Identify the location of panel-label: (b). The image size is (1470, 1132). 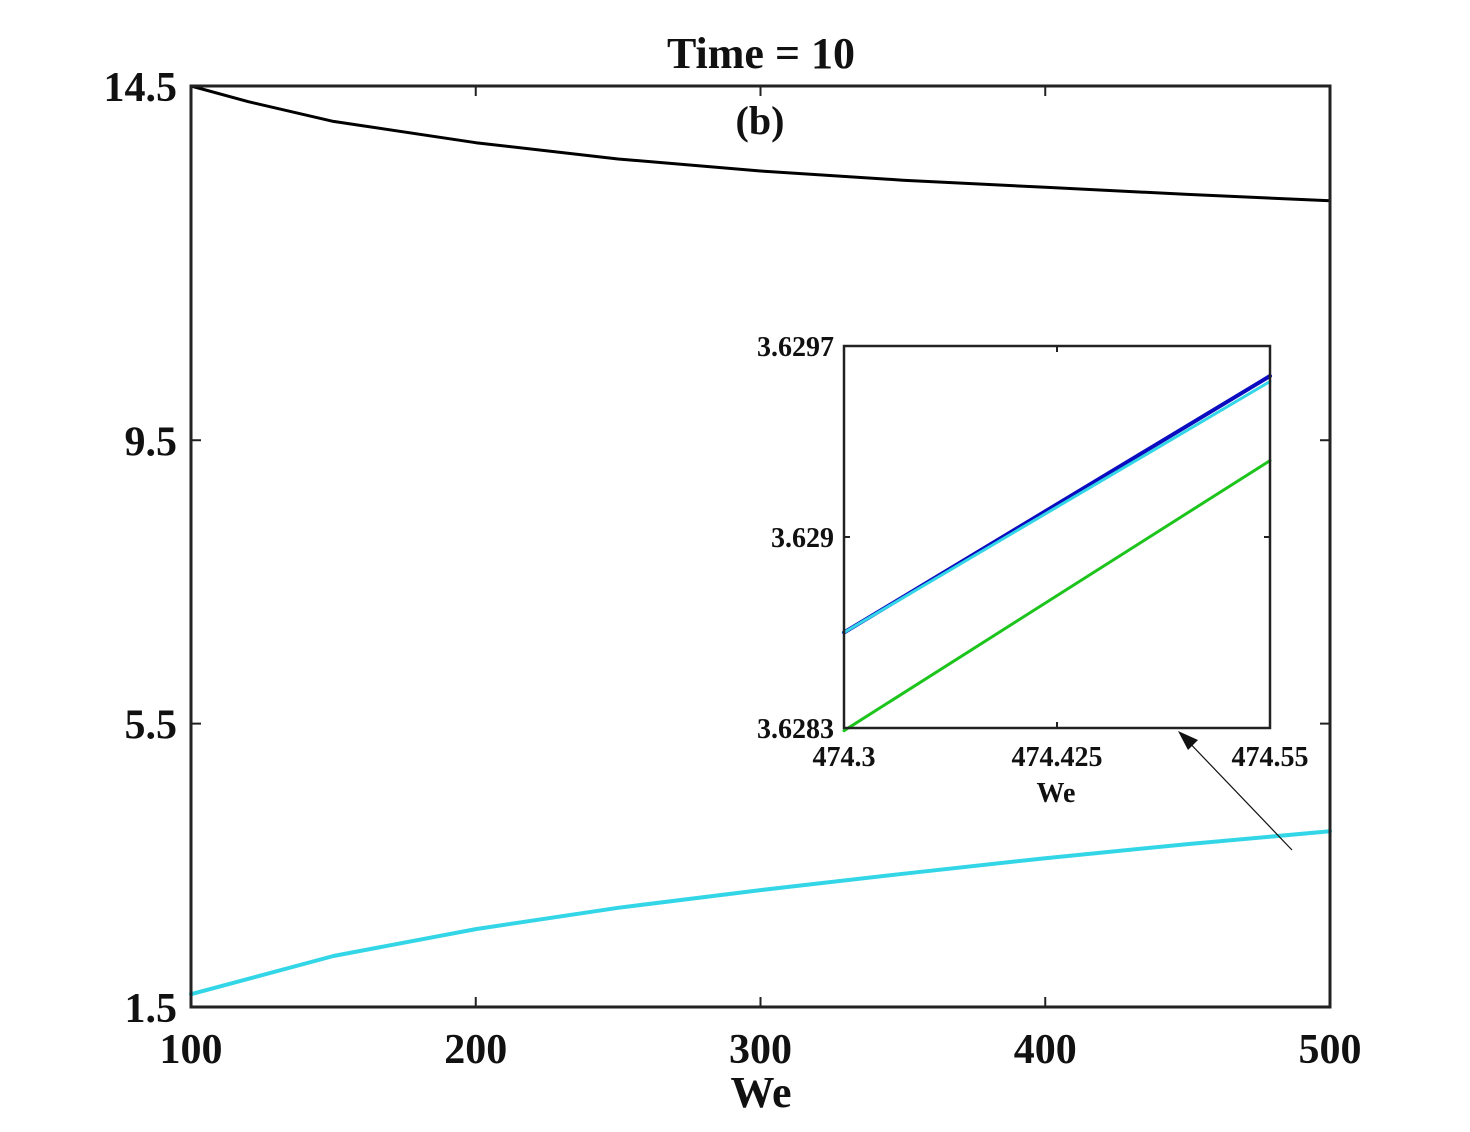
(760, 120).